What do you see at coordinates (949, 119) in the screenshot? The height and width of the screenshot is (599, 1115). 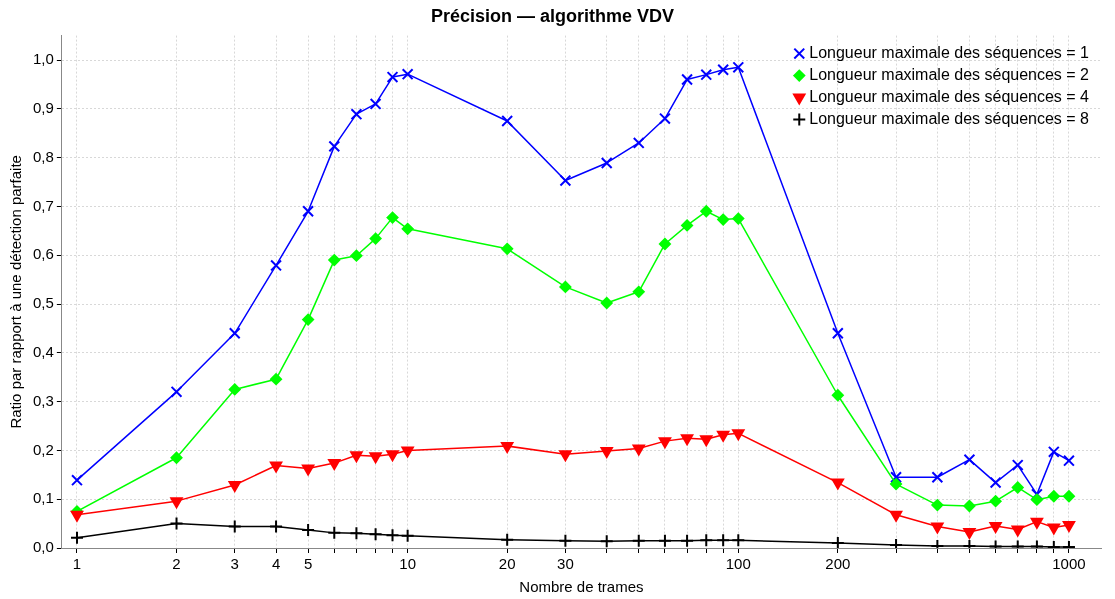 I see `legend-label: Longueur maximale des séquences = 8` at bounding box center [949, 119].